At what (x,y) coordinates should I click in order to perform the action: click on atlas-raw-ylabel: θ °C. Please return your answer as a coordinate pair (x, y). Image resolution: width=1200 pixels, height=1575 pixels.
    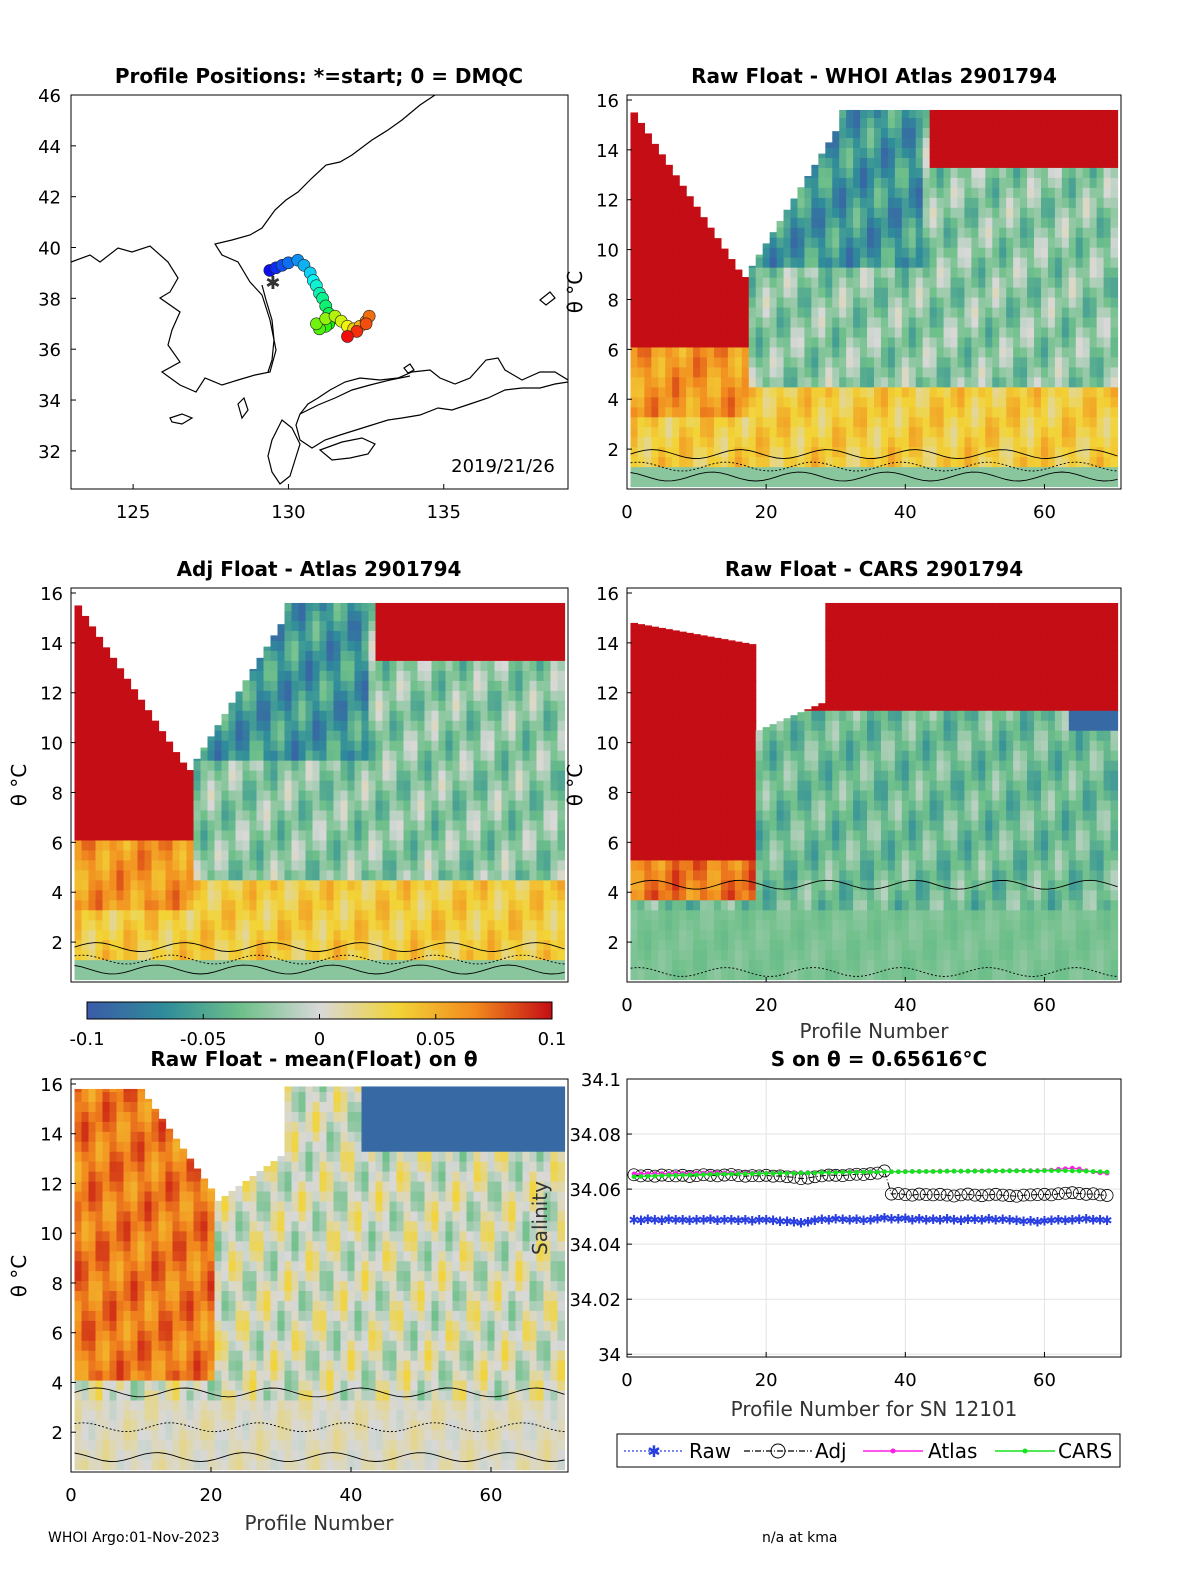
    Looking at the image, I should click on (575, 292).